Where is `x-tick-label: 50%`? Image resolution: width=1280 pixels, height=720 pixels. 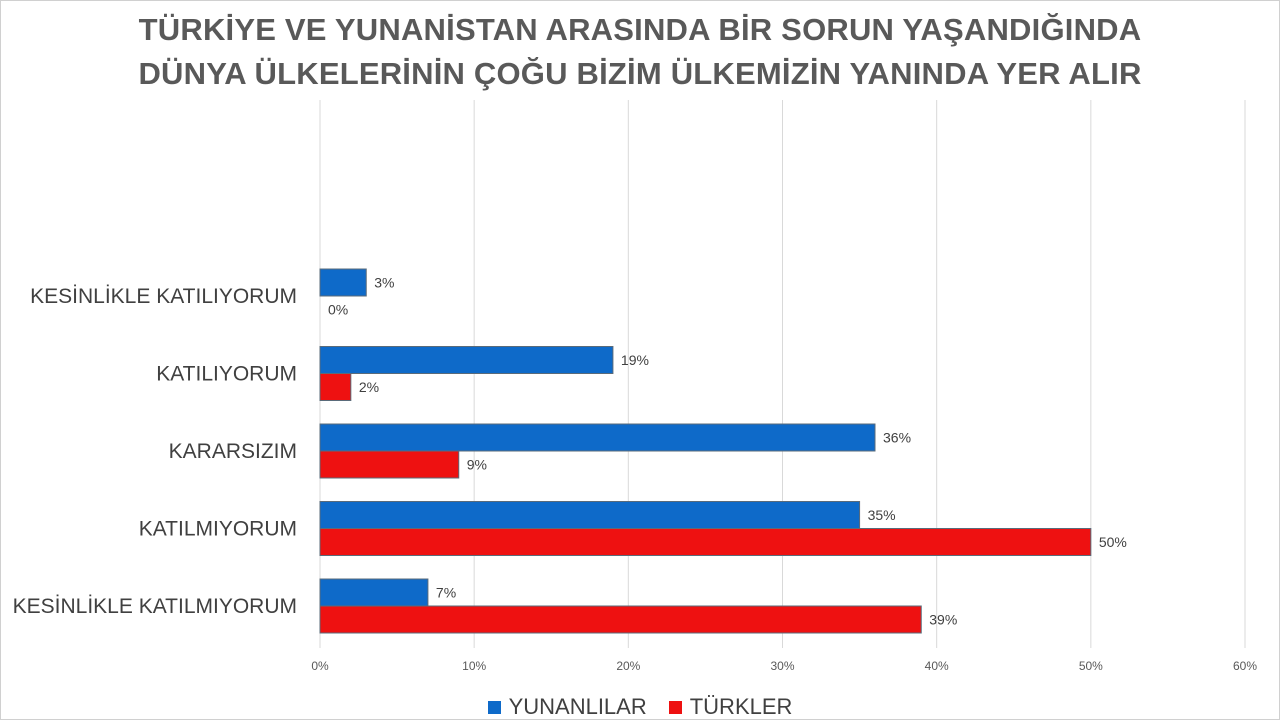 x-tick-label: 50% is located at coordinates (1091, 666).